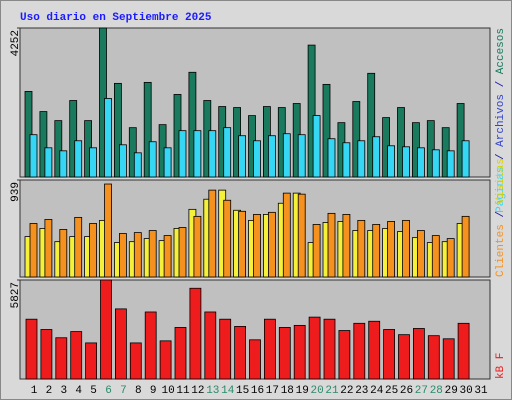 The image size is (512, 400). Describe the element at coordinates (242, 391) in the screenshot. I see `x-tick-label: 15` at that location.